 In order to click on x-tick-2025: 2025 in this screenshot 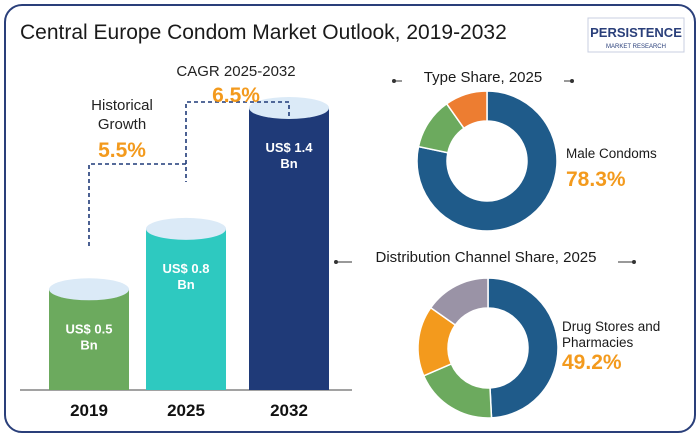, I will do `click(186, 410)`.